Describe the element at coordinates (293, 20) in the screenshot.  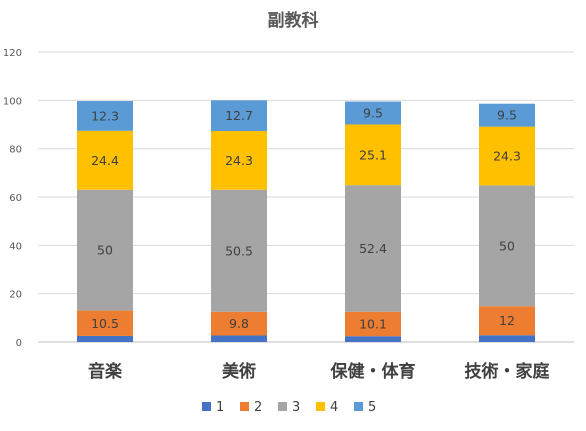
I see `chart-title: 副教科` at that location.